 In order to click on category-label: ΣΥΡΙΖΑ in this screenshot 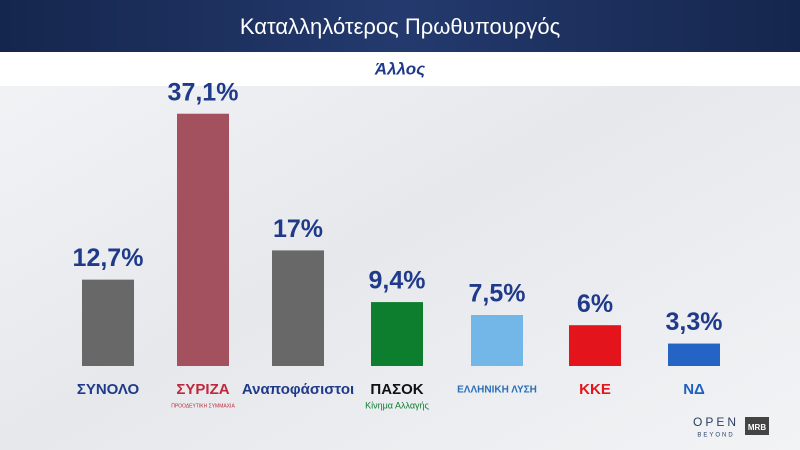, I will do `click(202, 389)`.